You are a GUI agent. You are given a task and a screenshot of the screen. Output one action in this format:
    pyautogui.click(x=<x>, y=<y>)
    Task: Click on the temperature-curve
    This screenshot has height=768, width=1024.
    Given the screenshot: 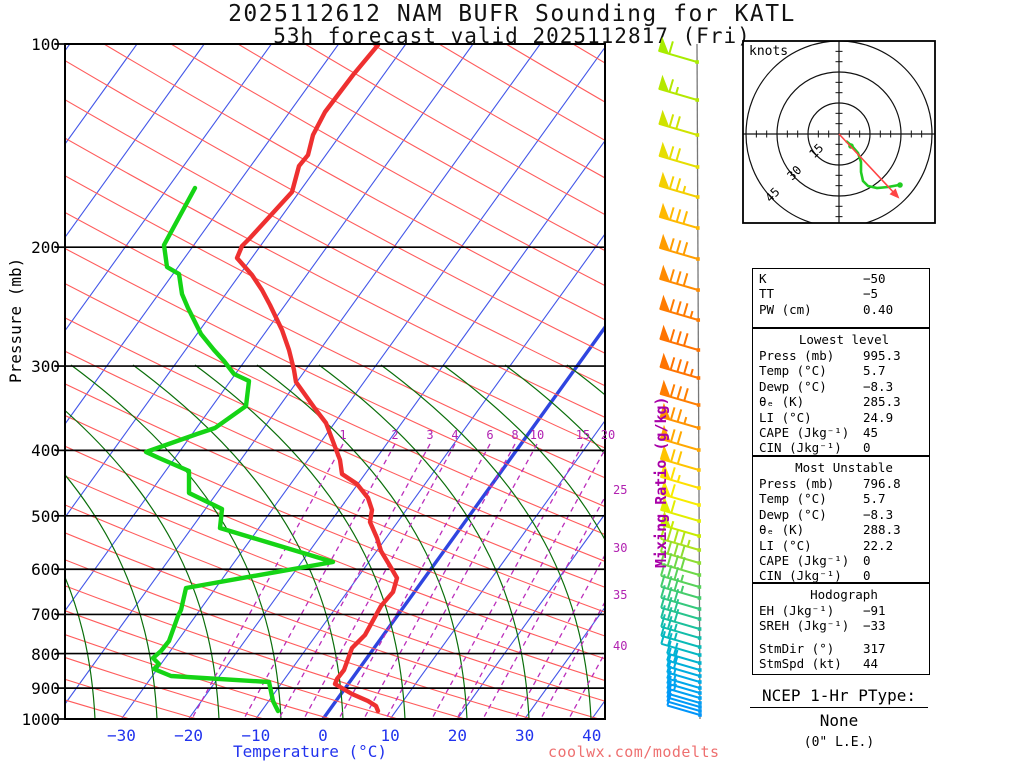 What is the action you would take?
    pyautogui.click(x=317, y=379)
    